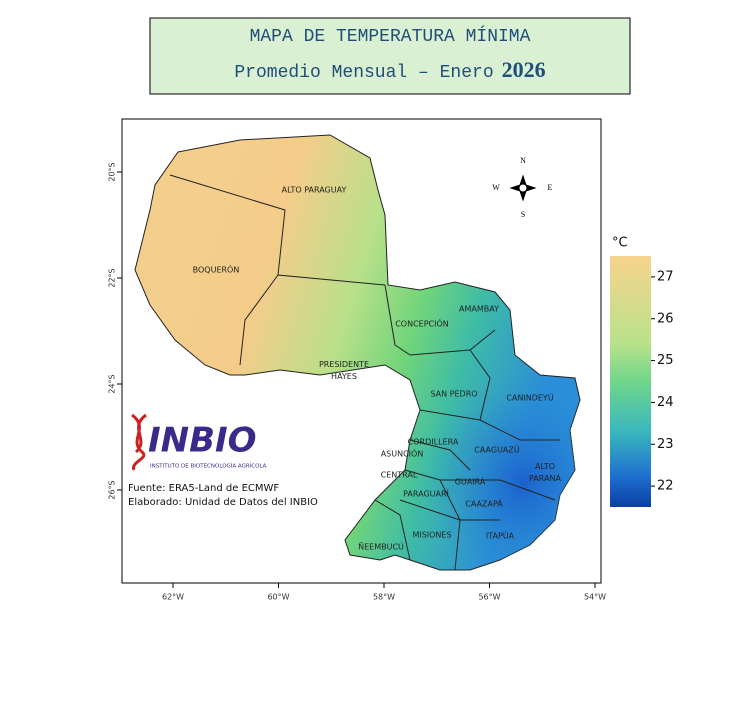 This screenshot has height=724, width=756. What do you see at coordinates (479, 309) in the screenshot?
I see `department-label: AMAMBAY` at bounding box center [479, 309].